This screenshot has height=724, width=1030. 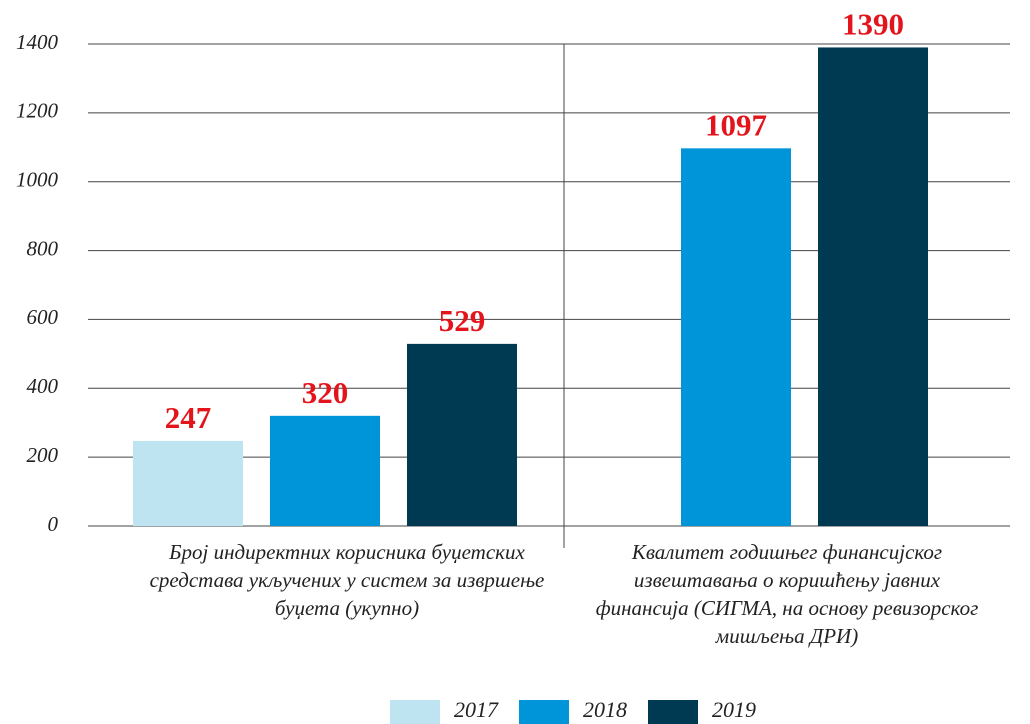 I want to click on legend-label: 2019, so click(x=734, y=709).